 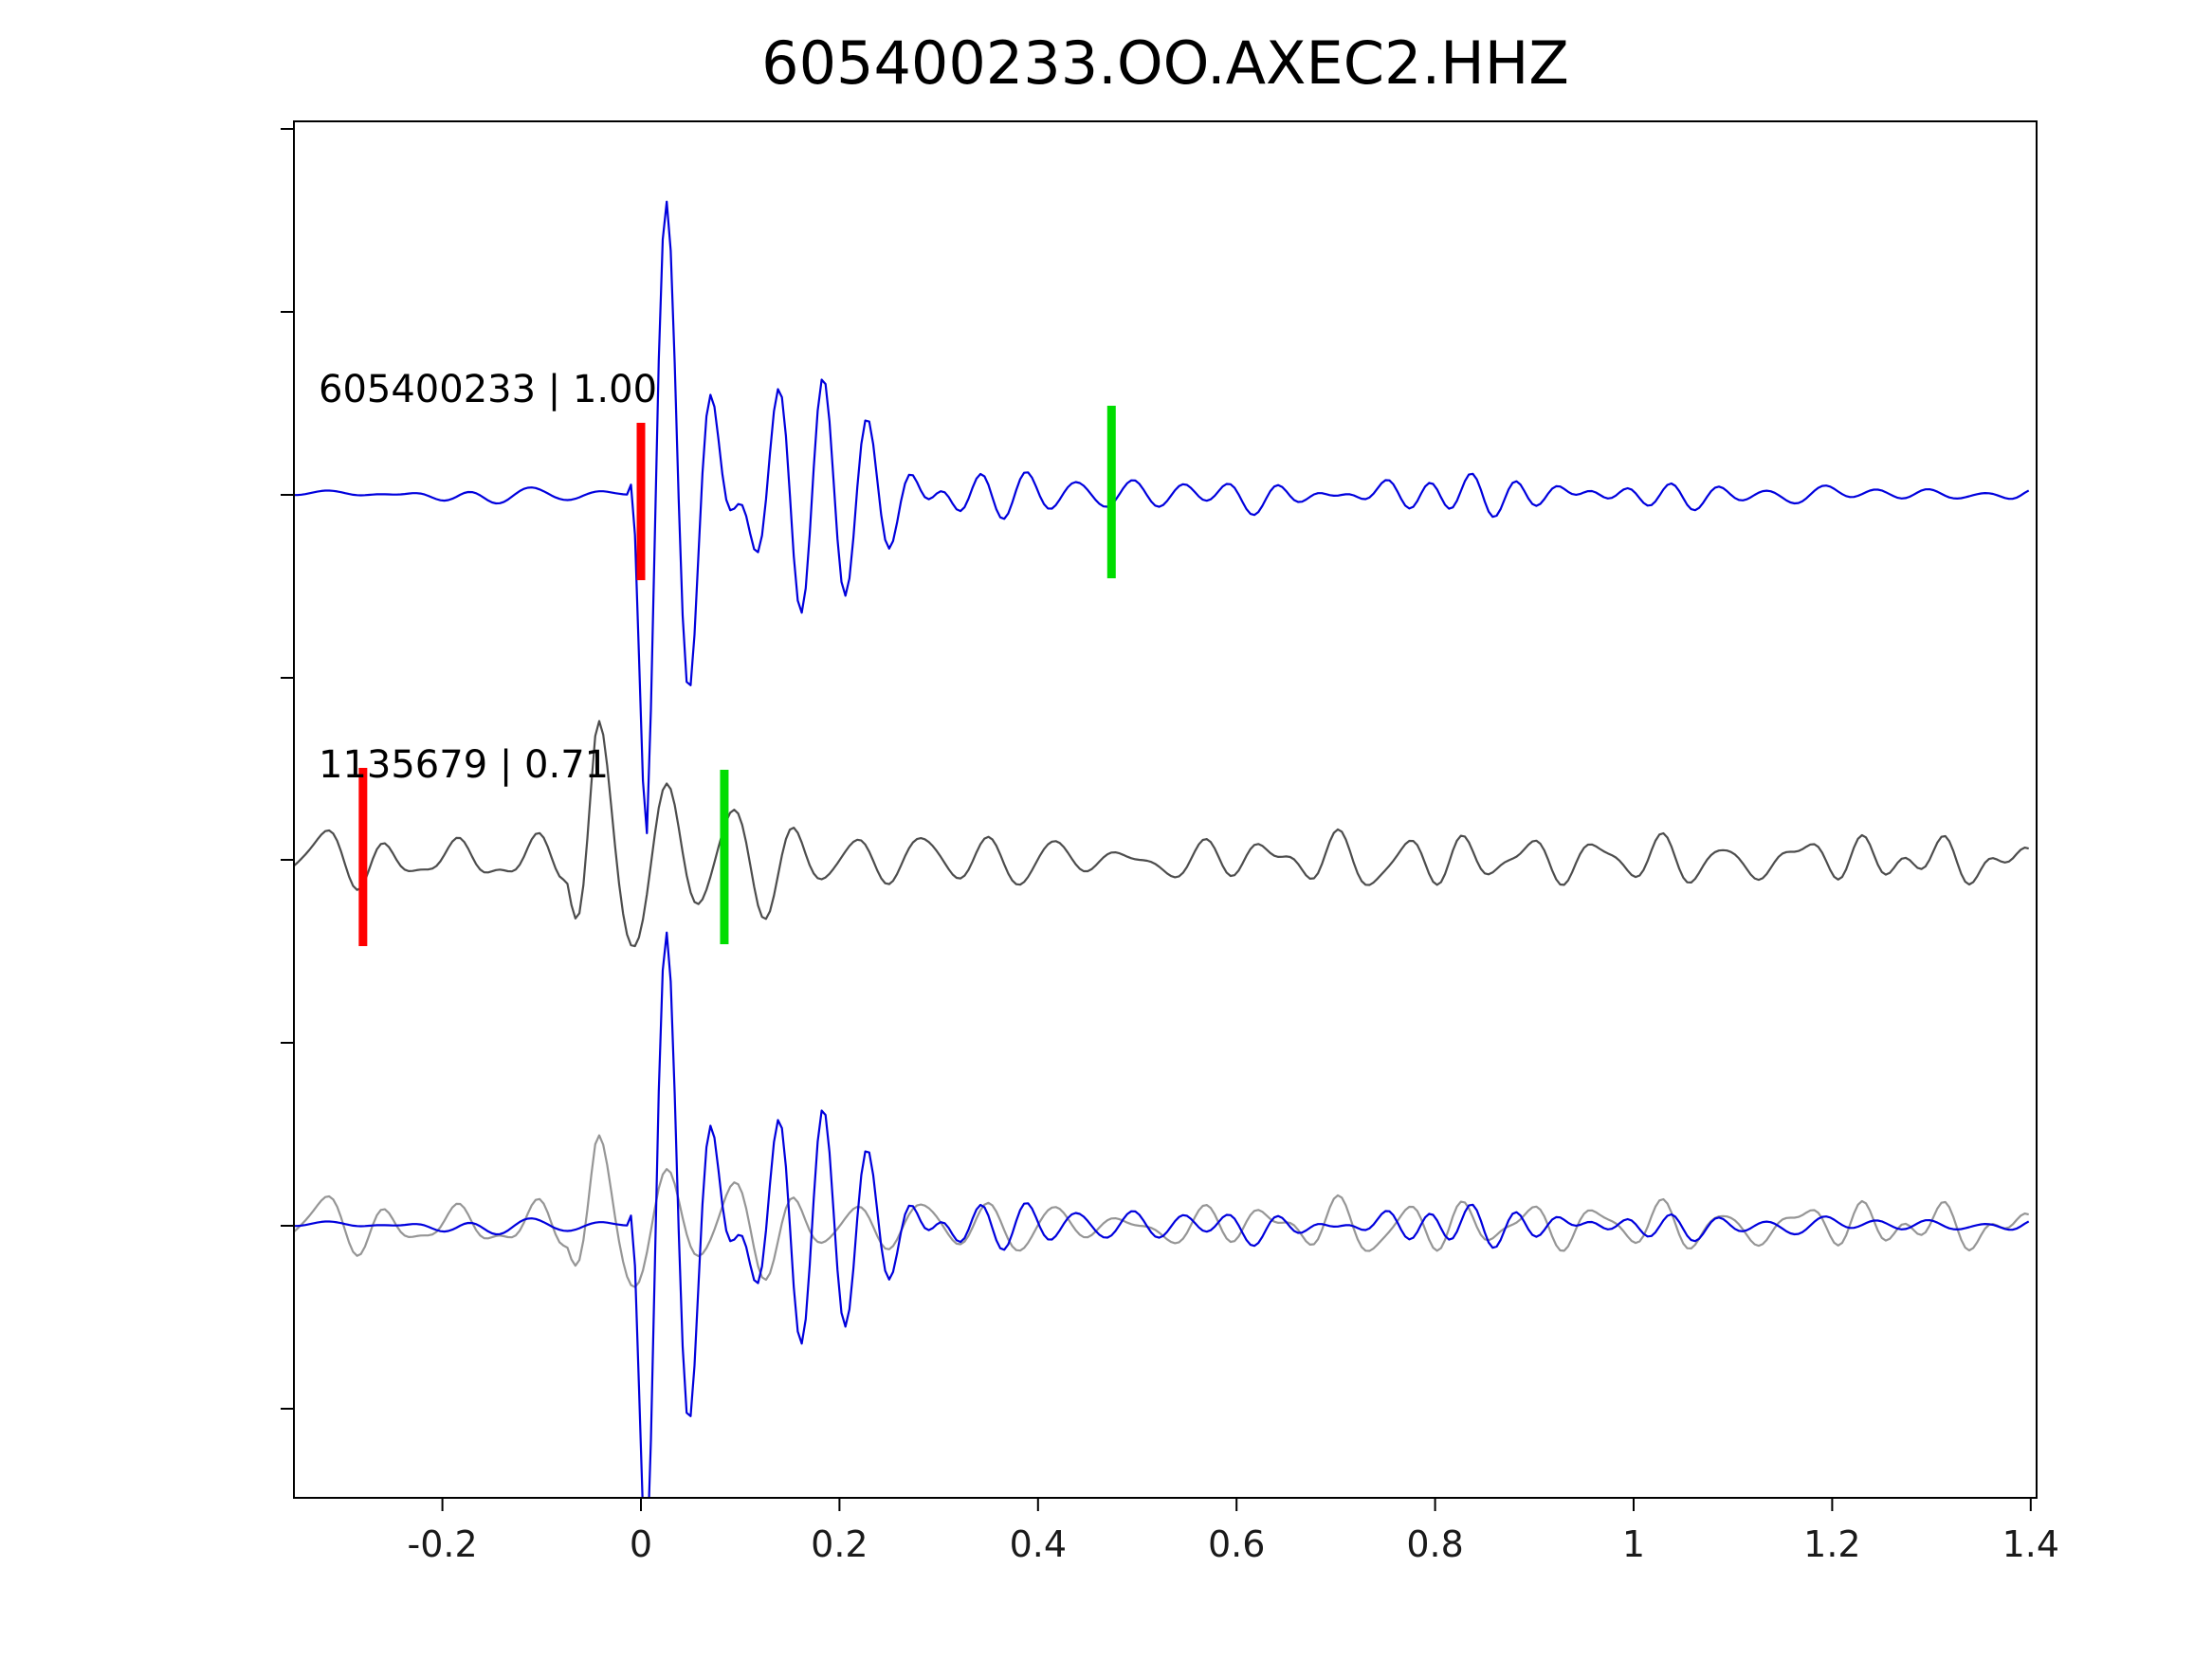 What do you see at coordinates (1236, 1544) in the screenshot?
I see `x-tick-label: 0.6` at bounding box center [1236, 1544].